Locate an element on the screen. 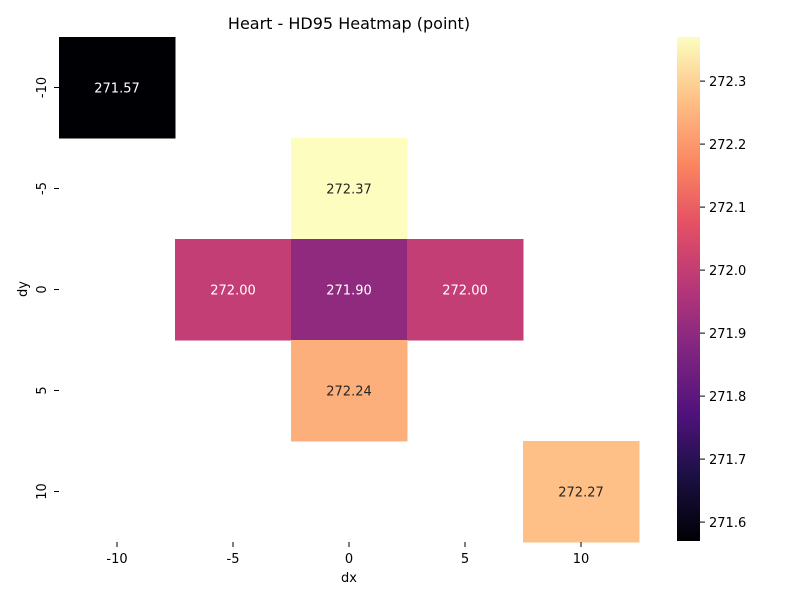  y-axis: -10 -5 0 5 10 is located at coordinates (47, 288).